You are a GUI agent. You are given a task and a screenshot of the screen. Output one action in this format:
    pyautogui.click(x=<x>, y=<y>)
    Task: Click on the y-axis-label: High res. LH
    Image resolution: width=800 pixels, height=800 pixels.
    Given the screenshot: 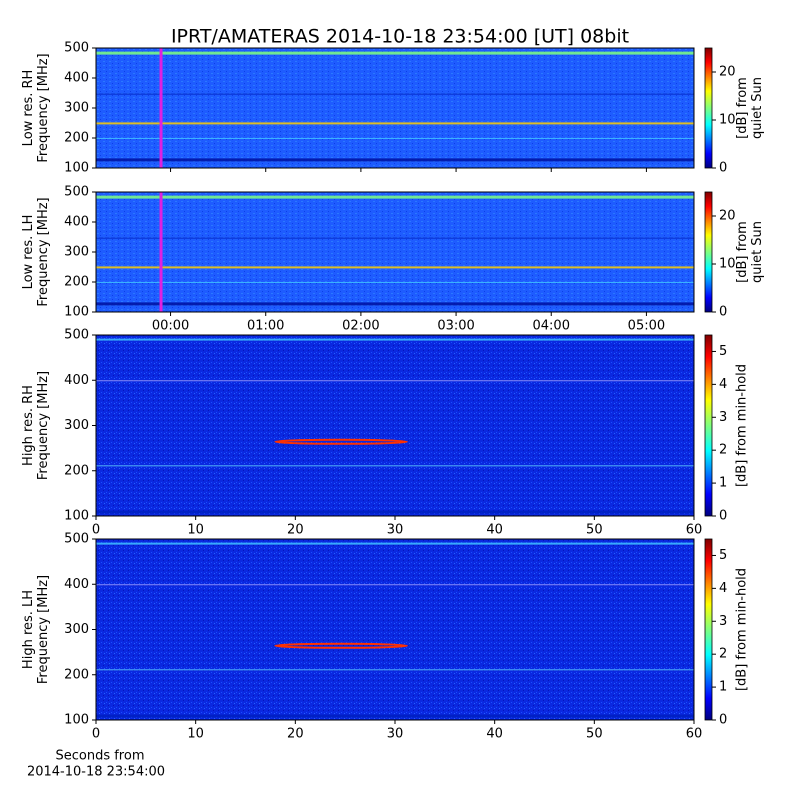 What is the action you would take?
    pyautogui.click(x=28, y=629)
    